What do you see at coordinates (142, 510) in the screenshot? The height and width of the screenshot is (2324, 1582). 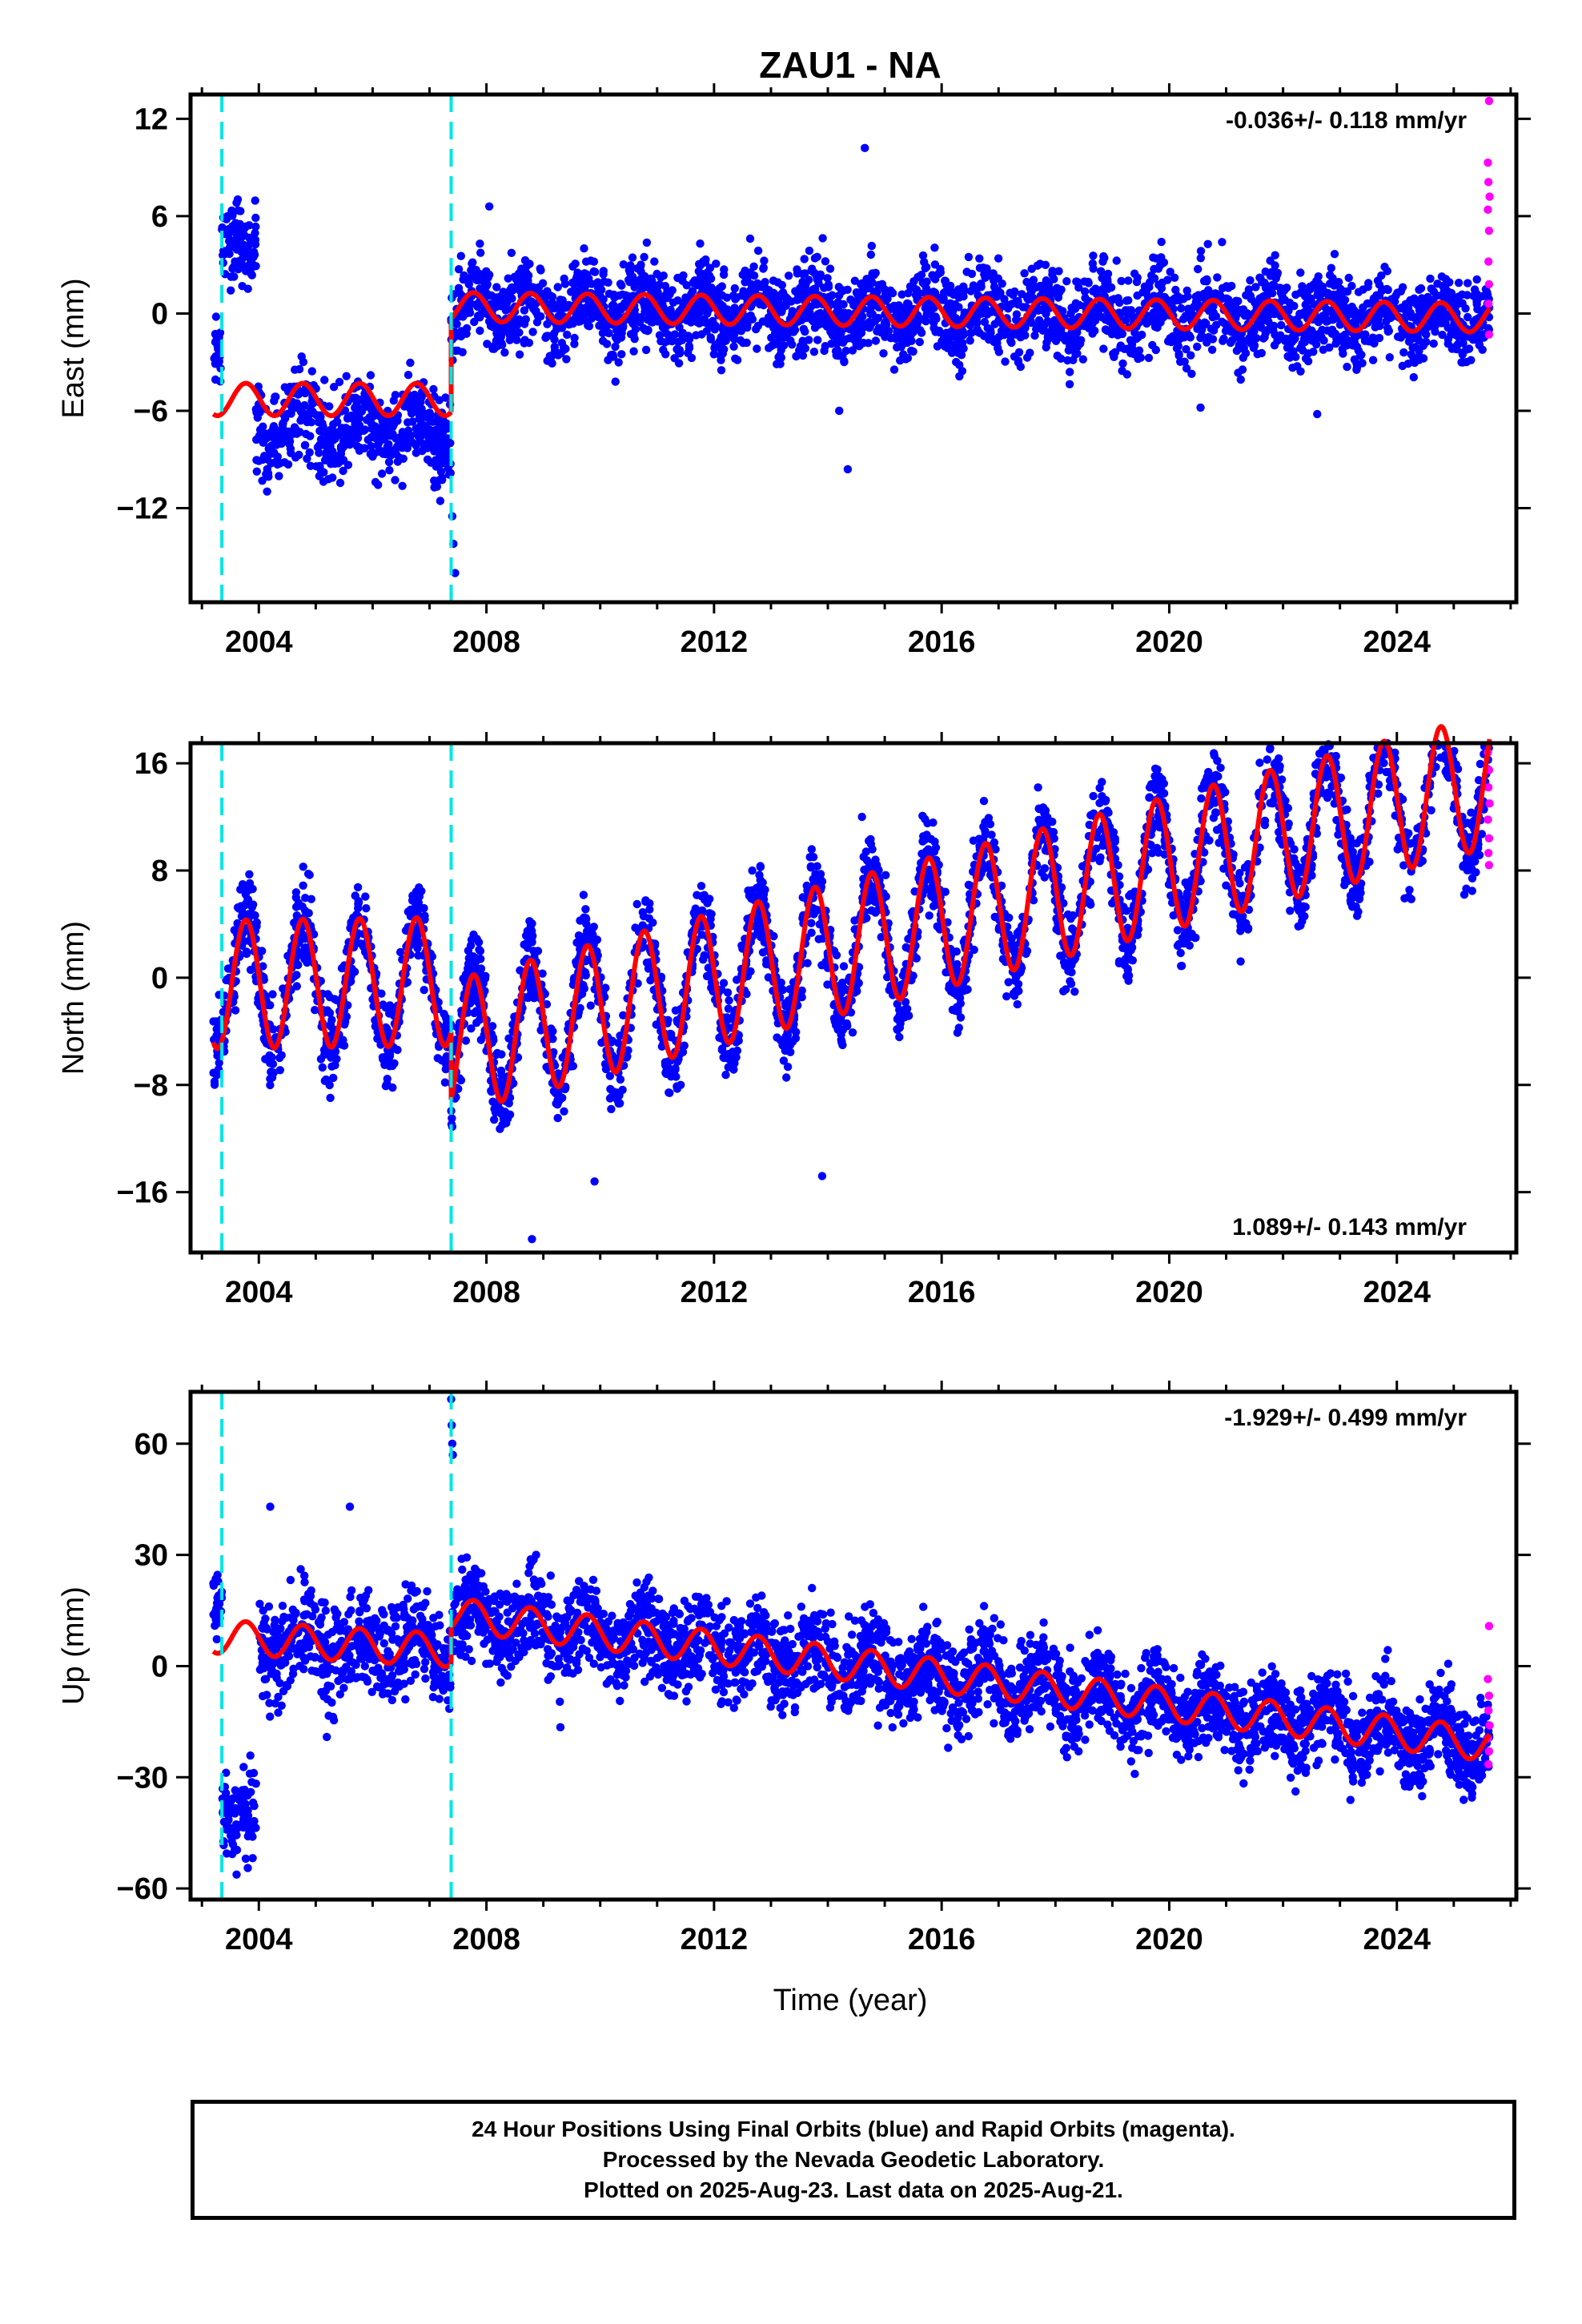 I see `y-tick-label: −12` at bounding box center [142, 510].